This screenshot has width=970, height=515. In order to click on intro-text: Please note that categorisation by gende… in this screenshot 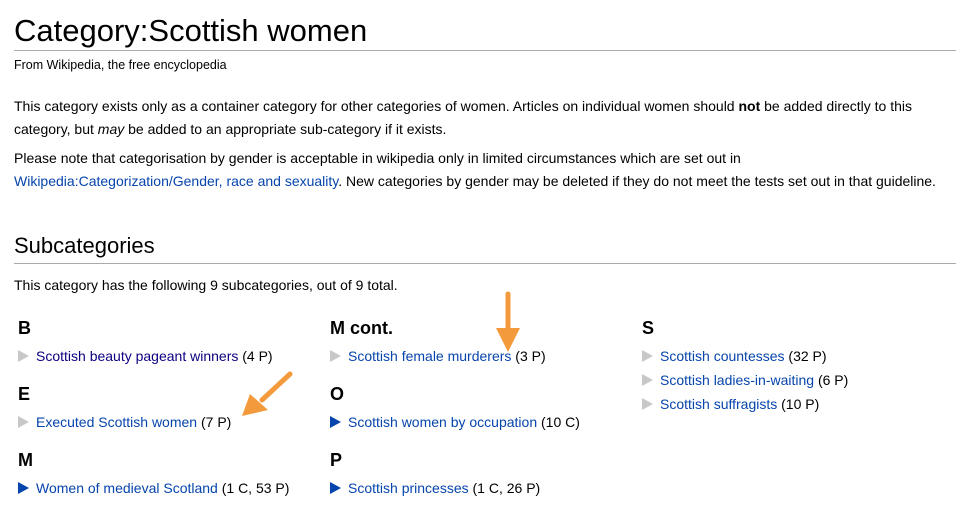, I will do `click(377, 158)`.